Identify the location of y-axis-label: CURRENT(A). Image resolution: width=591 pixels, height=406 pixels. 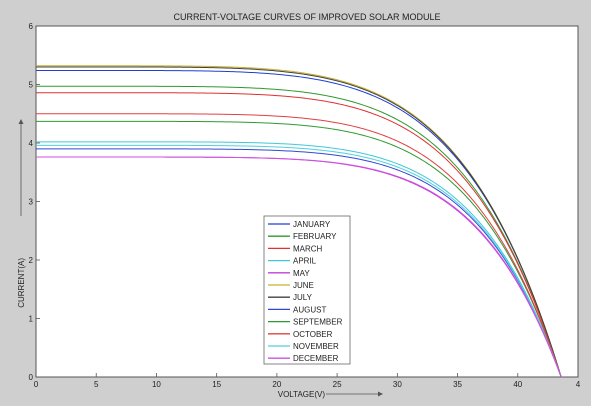
(21, 283).